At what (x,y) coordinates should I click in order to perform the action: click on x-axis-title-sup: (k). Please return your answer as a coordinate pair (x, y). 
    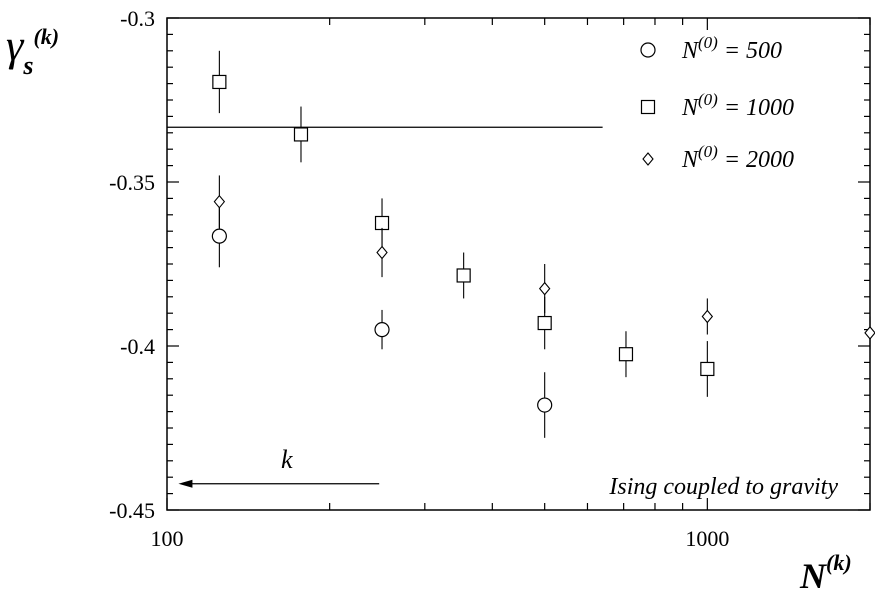
    Looking at the image, I should click on (839, 562).